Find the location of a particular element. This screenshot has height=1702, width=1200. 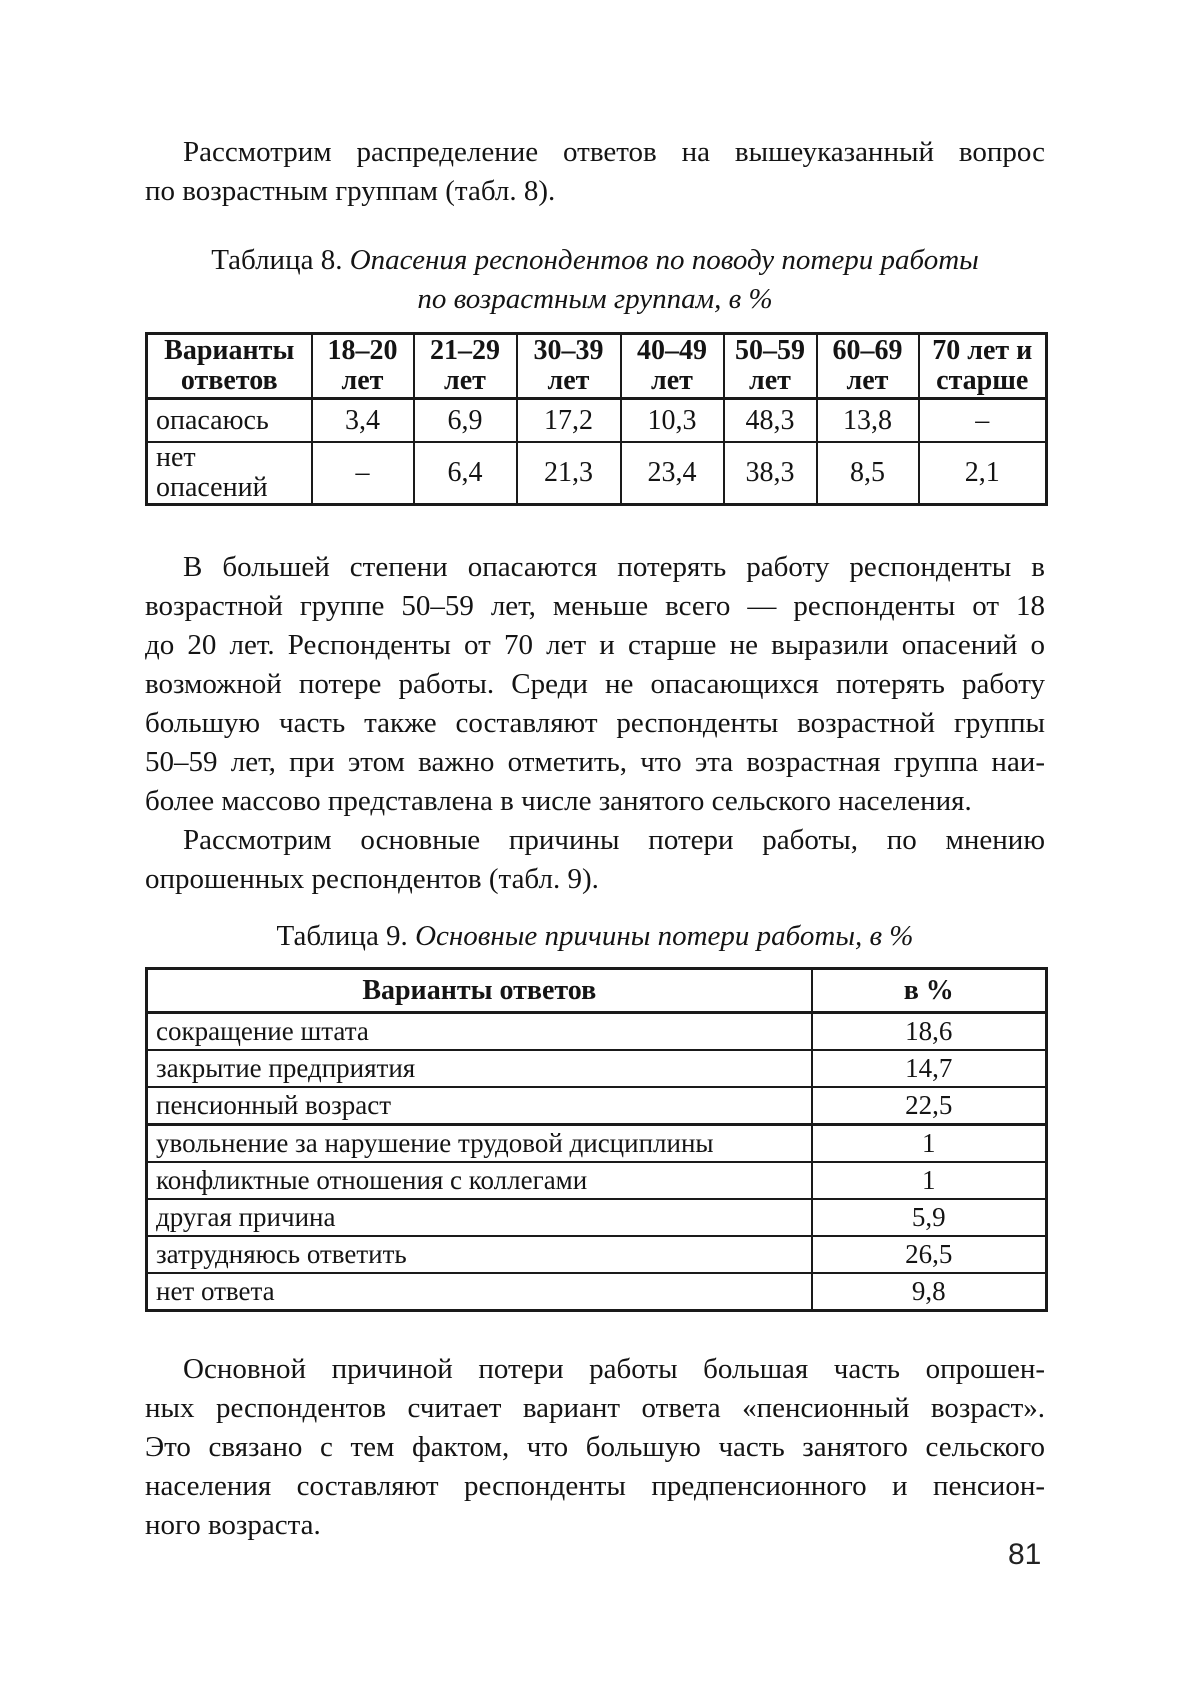

table8-cell: 6,9 is located at coordinates (465, 420).